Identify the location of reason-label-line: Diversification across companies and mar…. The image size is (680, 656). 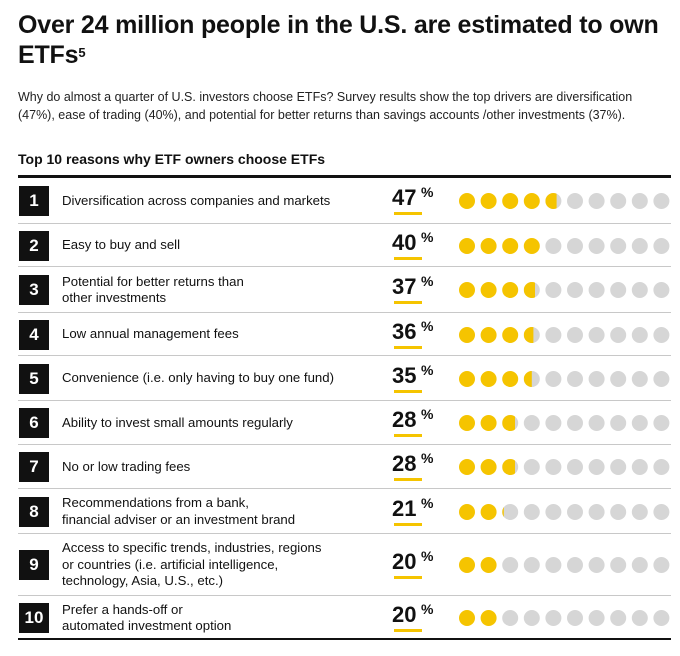
(196, 200).